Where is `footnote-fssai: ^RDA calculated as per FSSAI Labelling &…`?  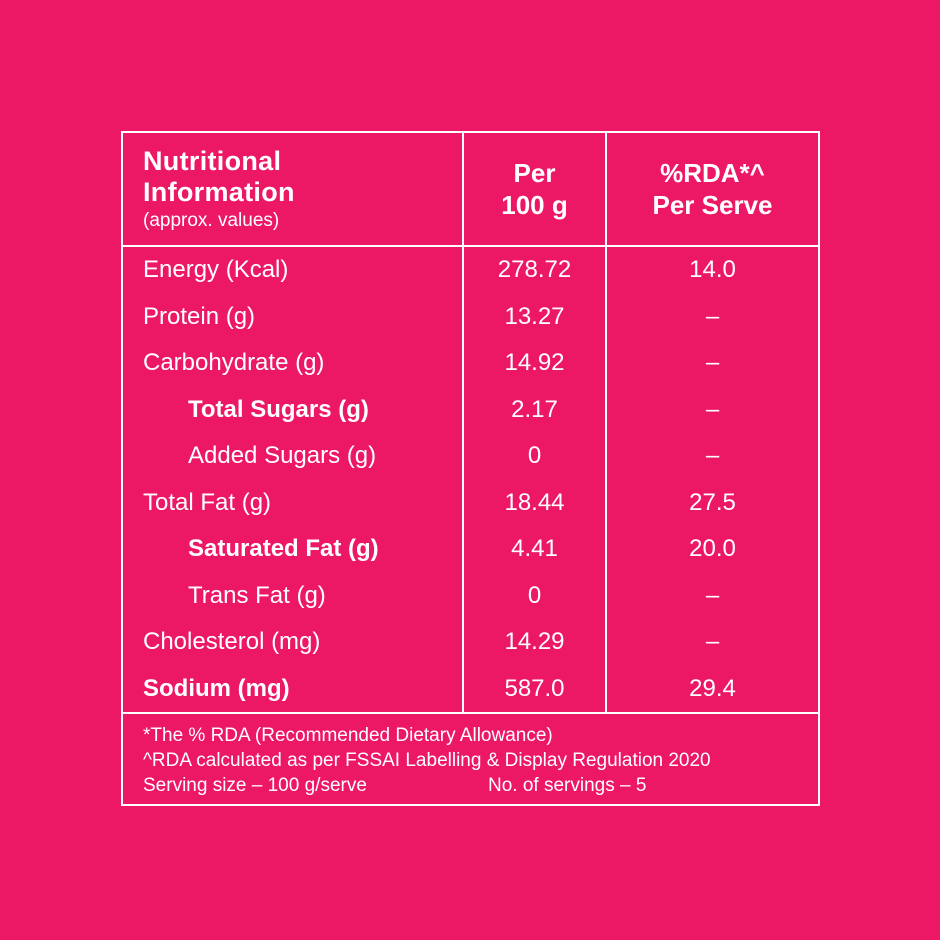
footnote-fssai: ^RDA calculated as per FSSAI Labelling &… is located at coordinates (427, 760).